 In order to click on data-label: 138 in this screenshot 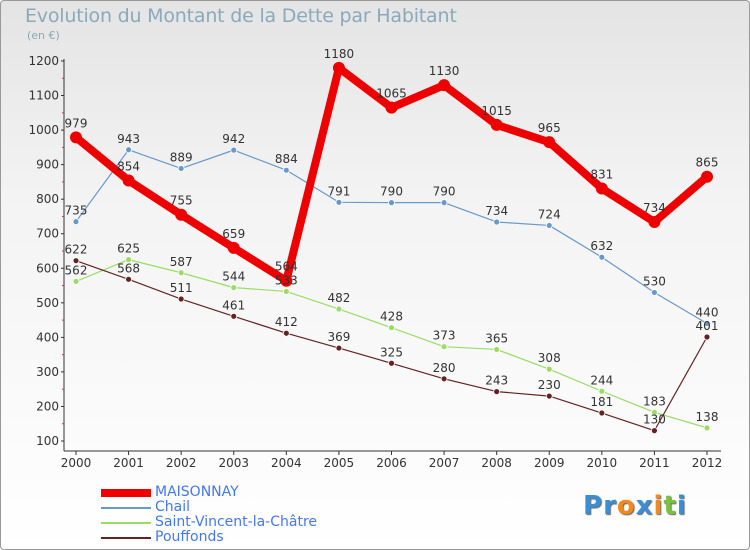, I will do `click(707, 417)`.